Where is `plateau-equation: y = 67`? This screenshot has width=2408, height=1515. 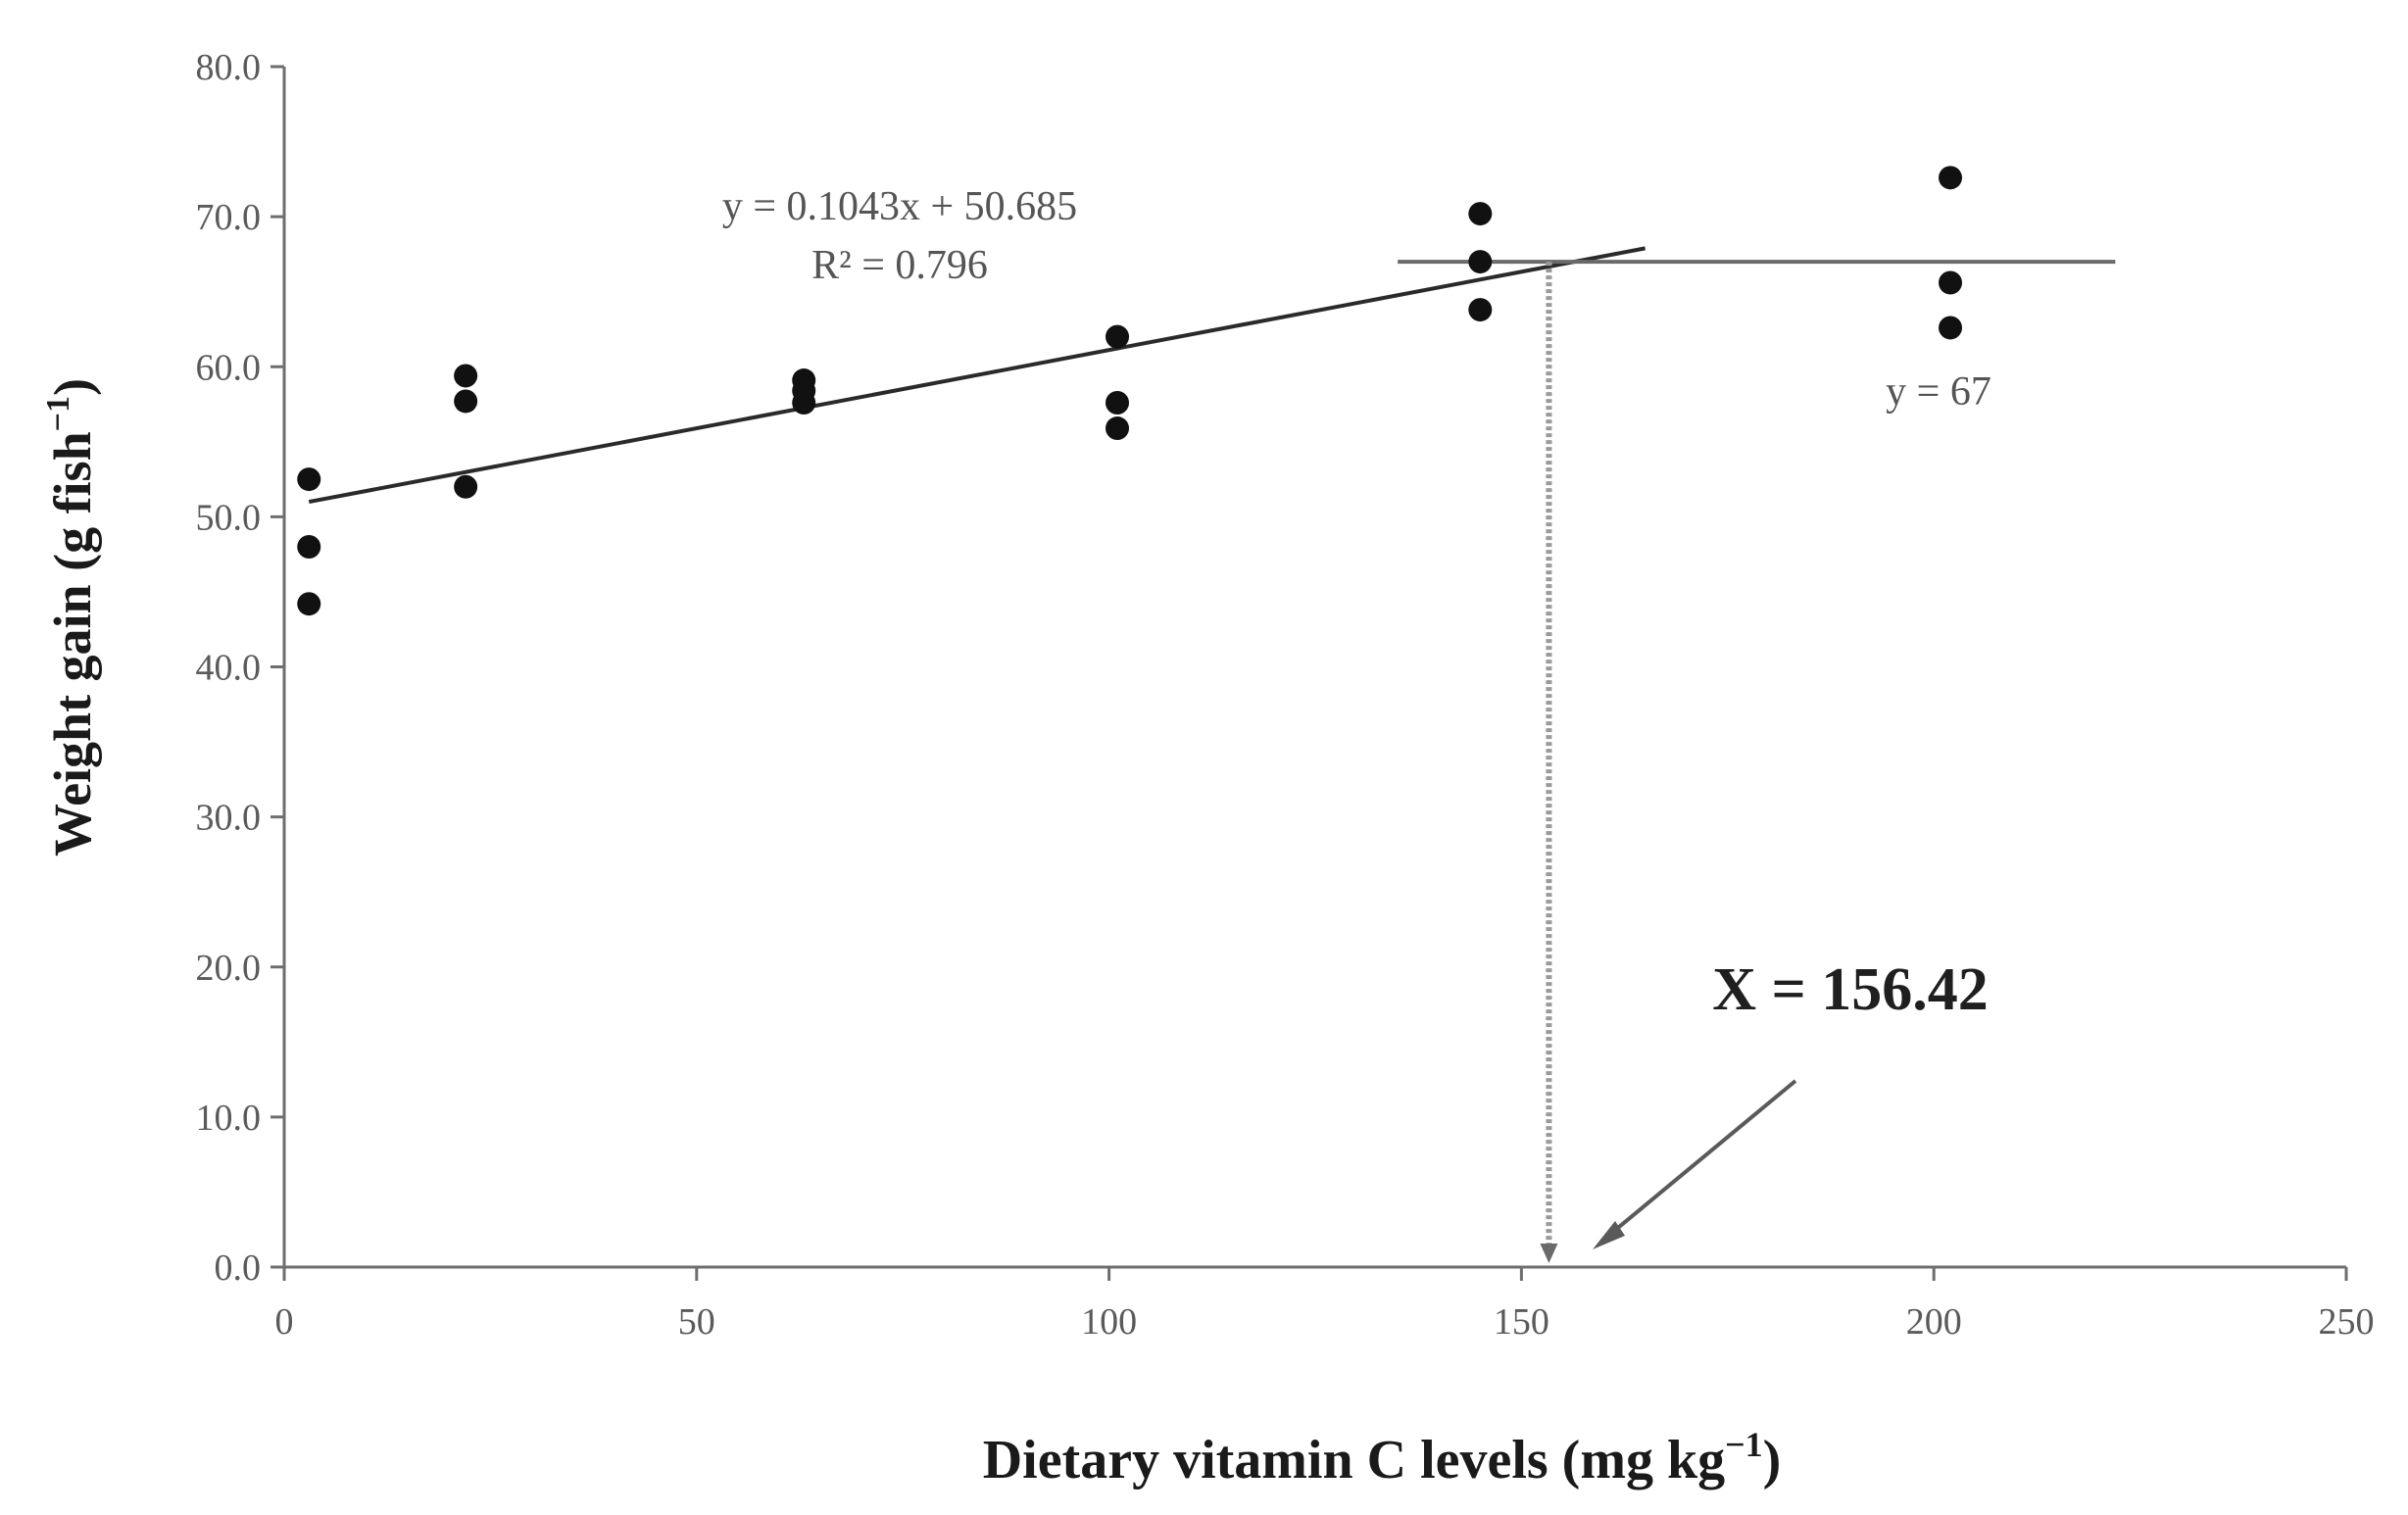 plateau-equation: y = 67 is located at coordinates (1938, 392).